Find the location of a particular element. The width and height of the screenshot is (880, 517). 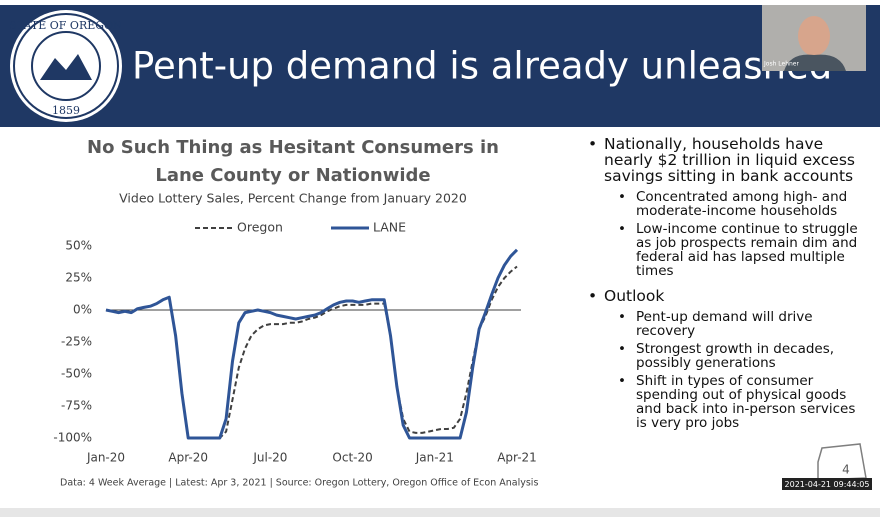

seal is located at coordinates (66, 66).